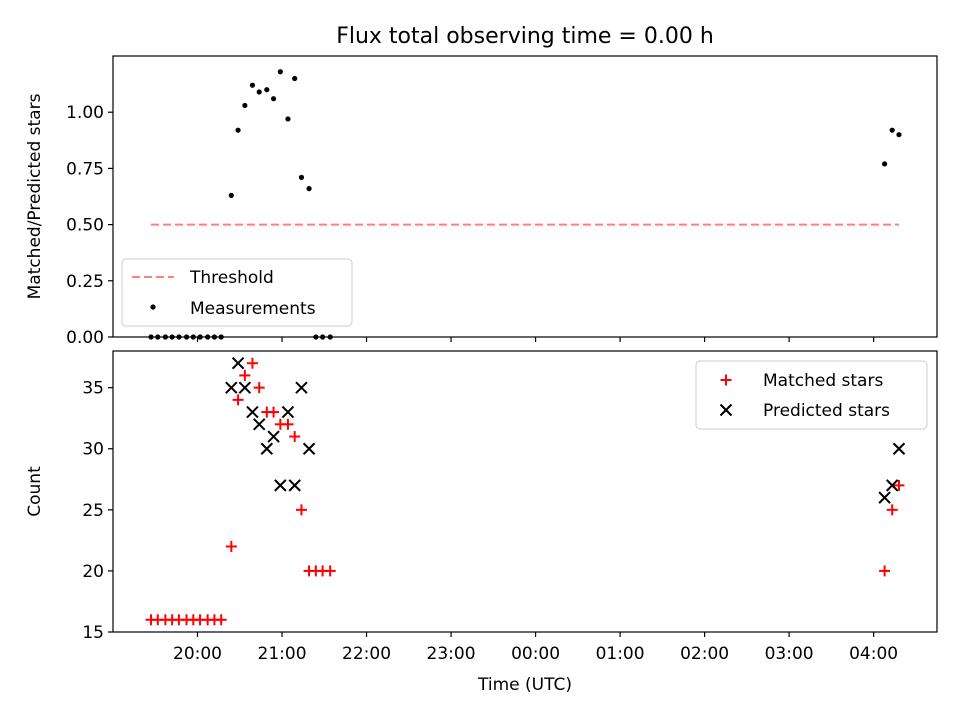 The image size is (960, 720). I want to click on x-tick-label: 22:00, so click(366, 654).